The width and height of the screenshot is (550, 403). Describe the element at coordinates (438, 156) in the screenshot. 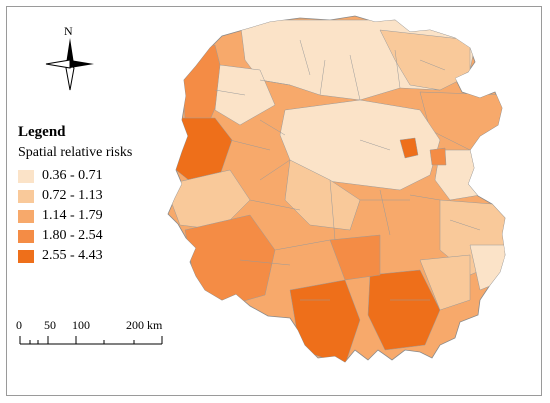

I see `zone-city-b` at that location.